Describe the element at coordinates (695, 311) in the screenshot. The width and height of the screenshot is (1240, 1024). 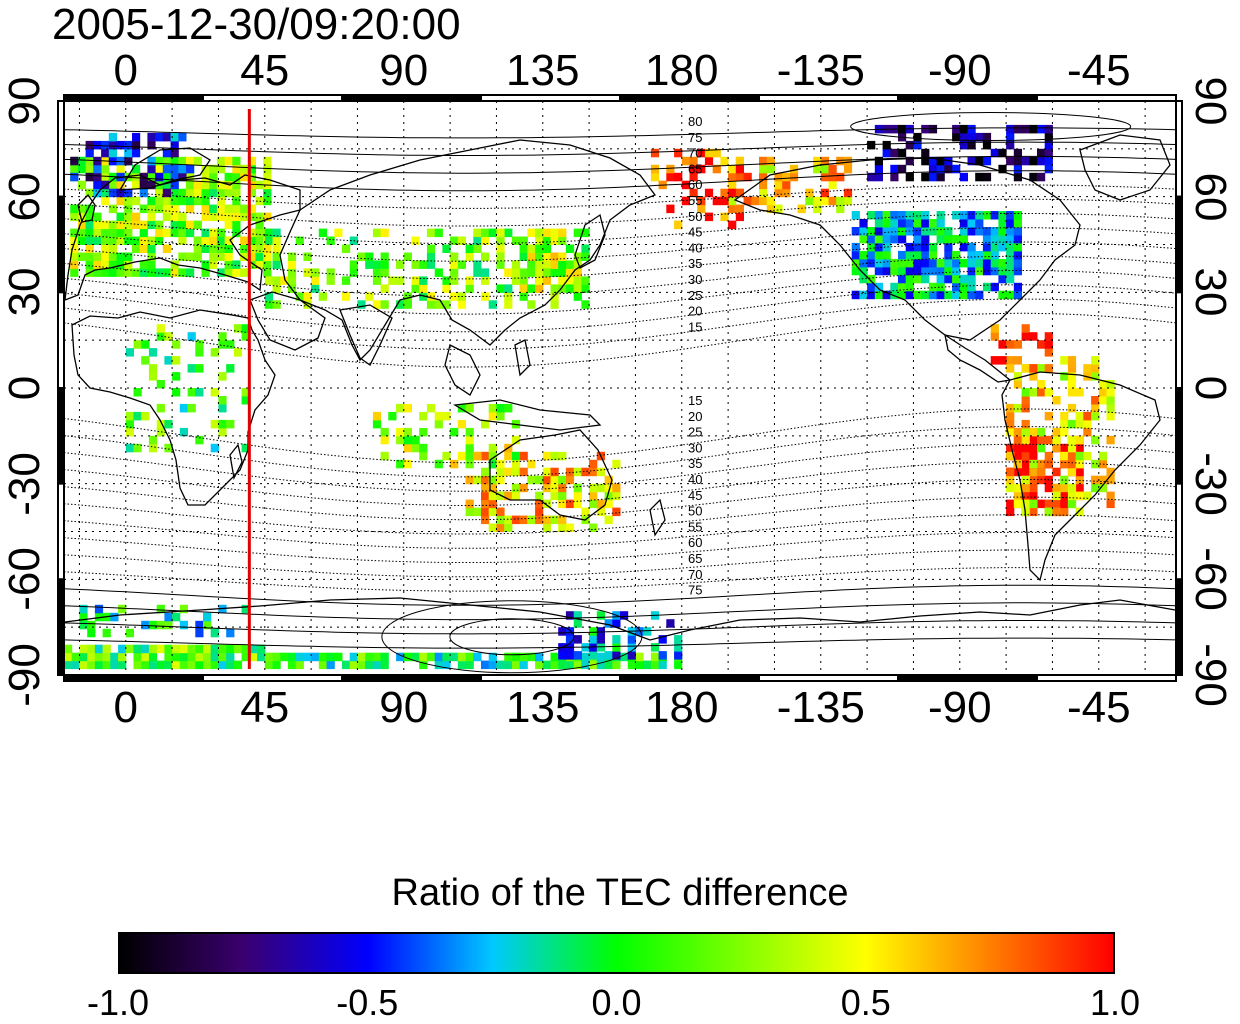
I see `contour-label: 20` at that location.